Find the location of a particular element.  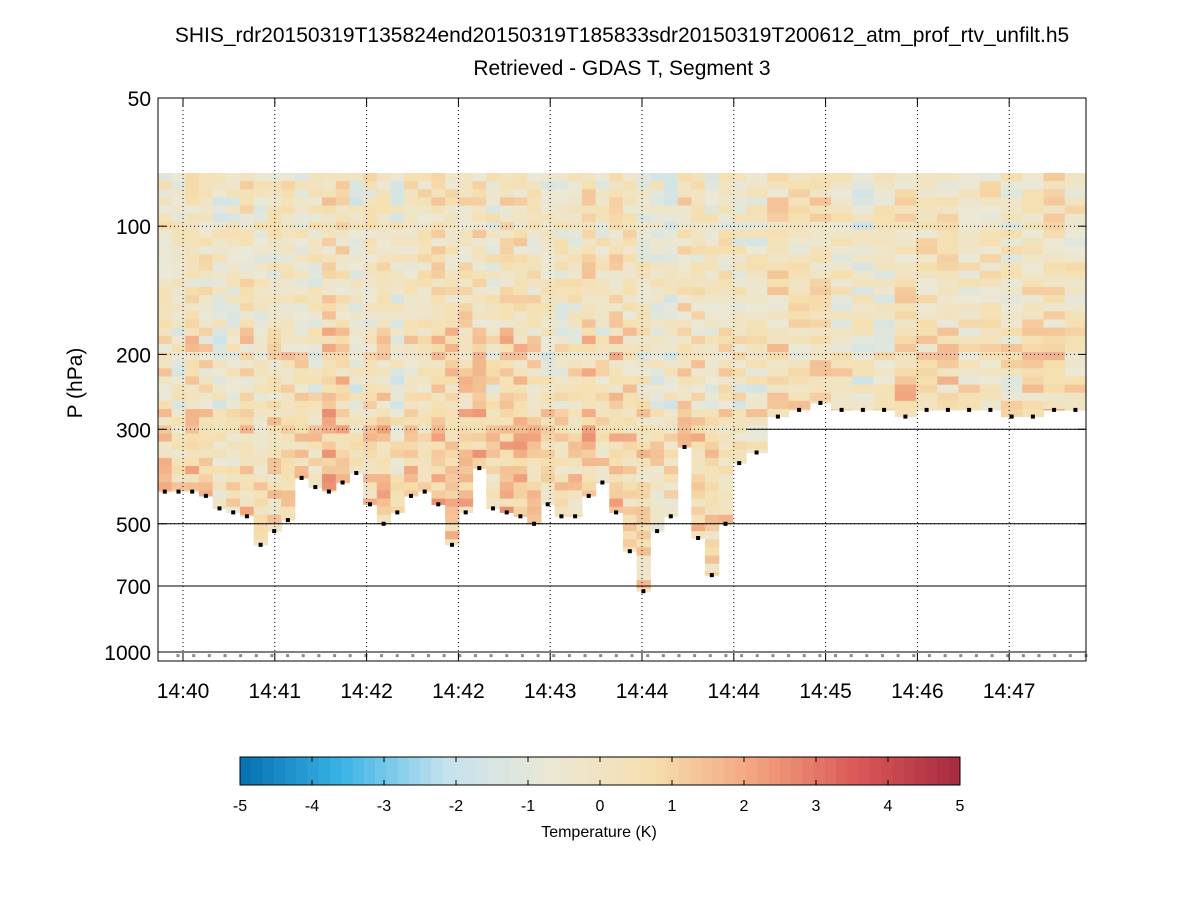

x-tick-label: 14:47 is located at coordinates (1009, 691).